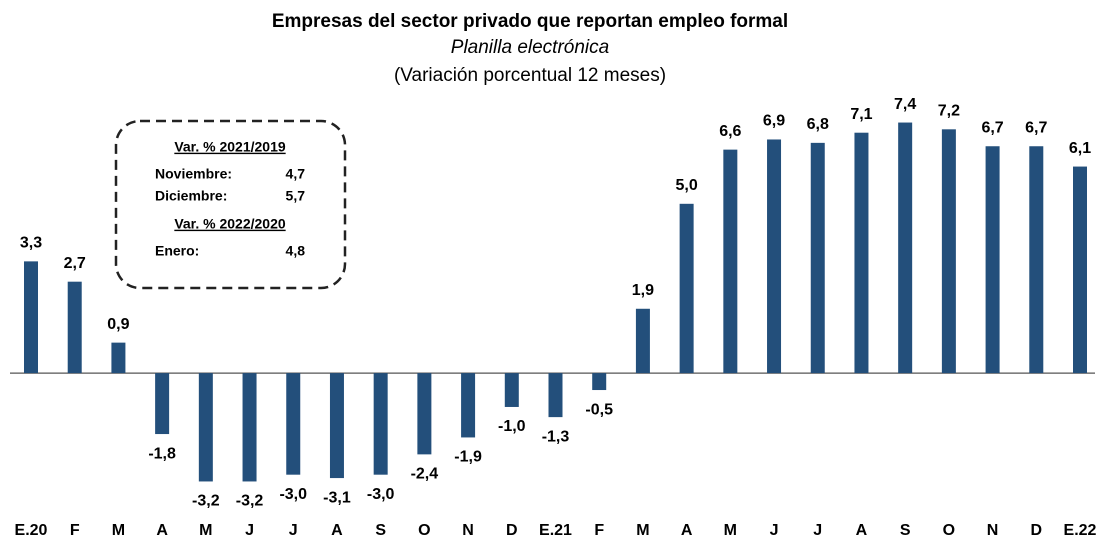 The height and width of the screenshot is (543, 1102). I want to click on value-label: 6,6, so click(730, 131).